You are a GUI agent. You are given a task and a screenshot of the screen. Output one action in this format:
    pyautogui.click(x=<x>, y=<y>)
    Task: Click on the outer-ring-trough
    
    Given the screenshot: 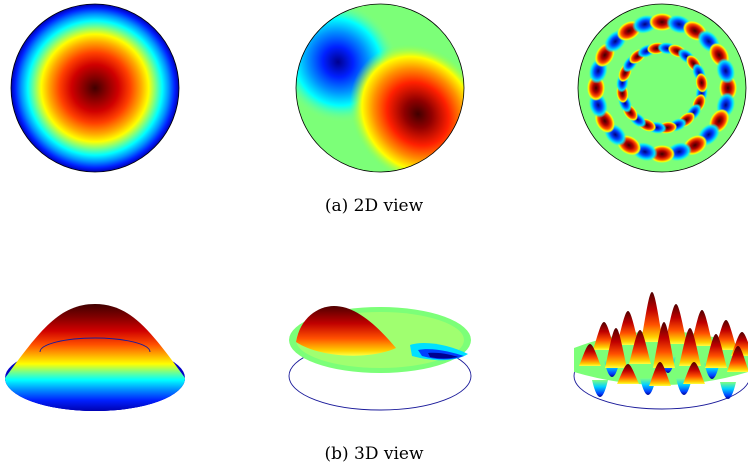 What is the action you would take?
    pyautogui.click(x=726, y=71)
    